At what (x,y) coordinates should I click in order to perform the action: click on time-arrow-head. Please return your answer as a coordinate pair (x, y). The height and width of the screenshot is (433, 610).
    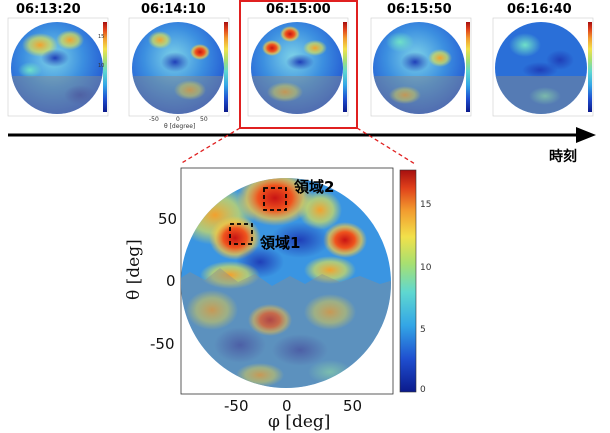
    Looking at the image, I should click on (586, 135).